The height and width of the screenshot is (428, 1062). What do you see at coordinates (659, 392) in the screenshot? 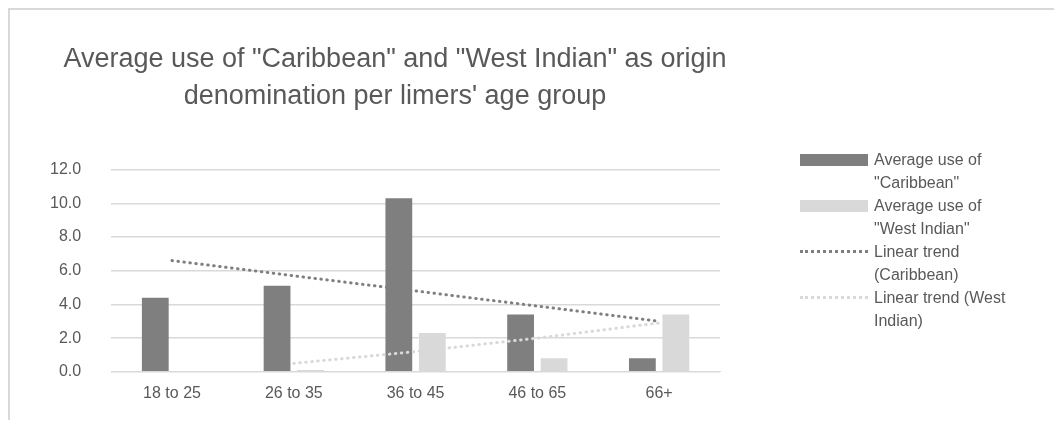
I see `x-tick-label: 66+` at bounding box center [659, 392].